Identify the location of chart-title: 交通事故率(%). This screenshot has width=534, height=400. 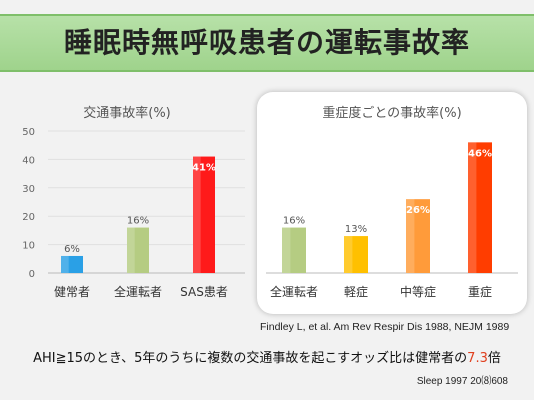
(127, 113).